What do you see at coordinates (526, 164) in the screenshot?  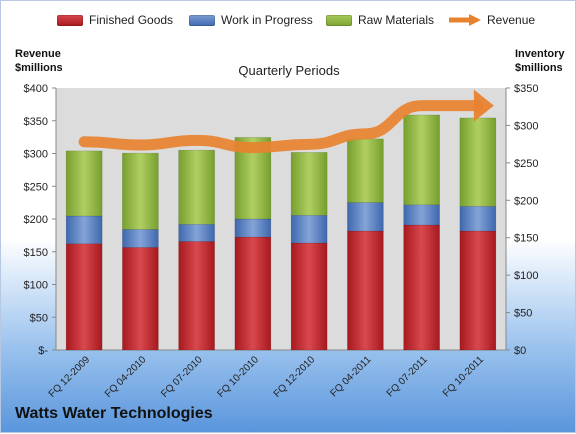 I see `right-tick-label: $250` at bounding box center [526, 164].